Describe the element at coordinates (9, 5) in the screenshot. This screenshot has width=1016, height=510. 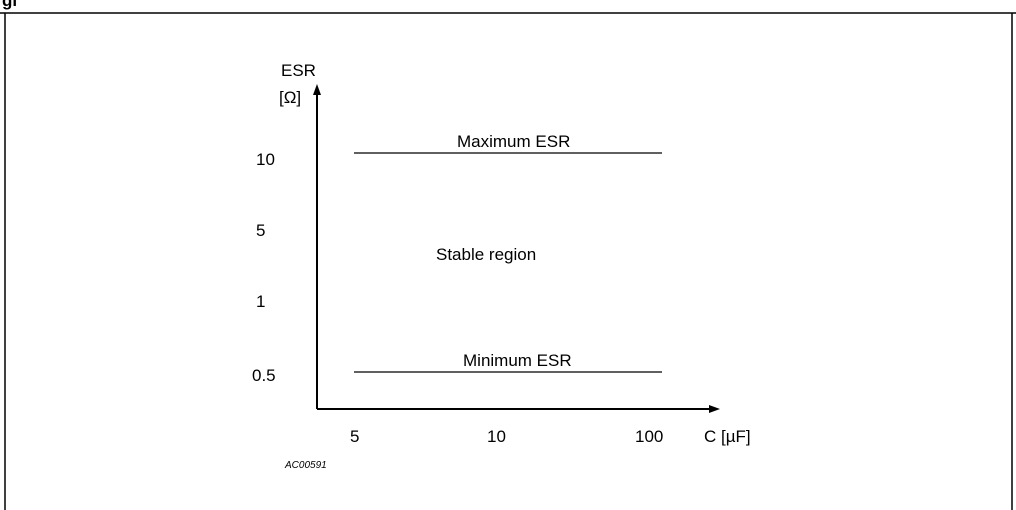
I see `caption-fragment-left: gi` at that location.